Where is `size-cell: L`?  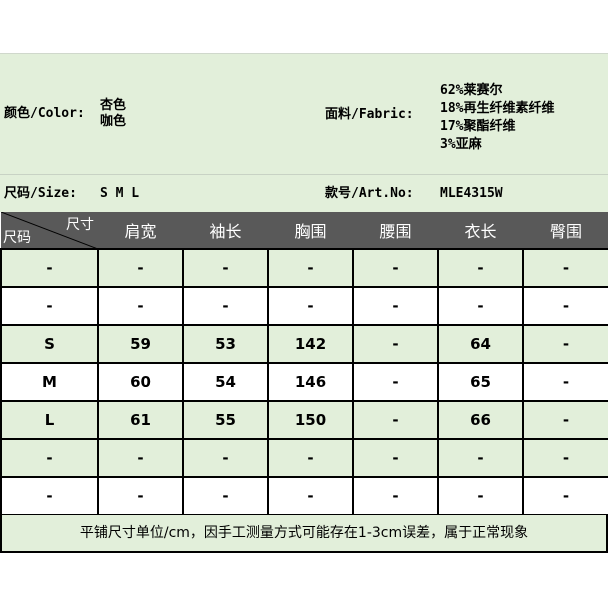
size-cell: L is located at coordinates (49, 420).